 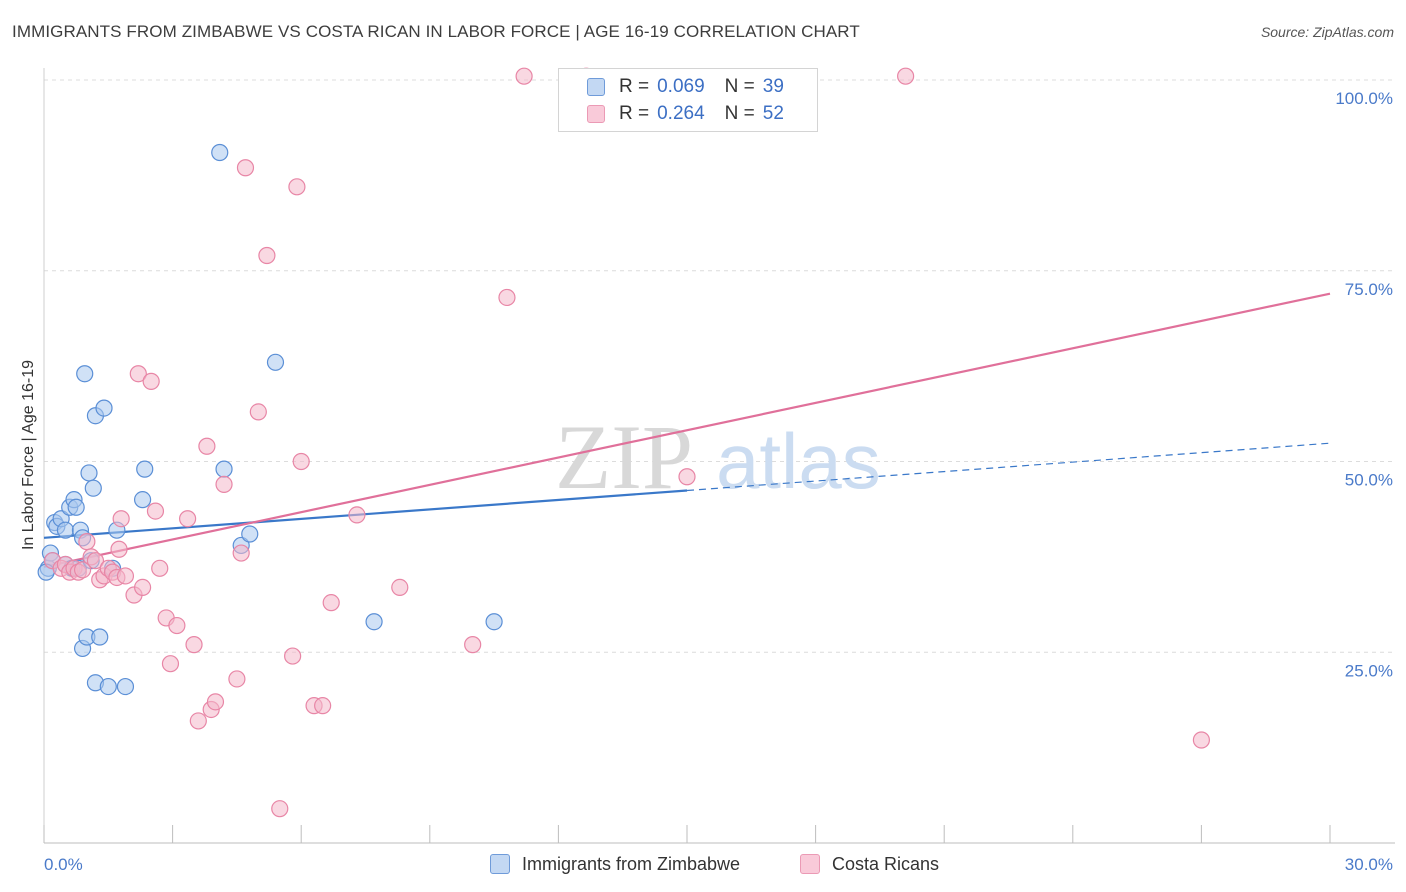 What do you see at coordinates (798, 461) in the screenshot?
I see `watermark-atlas: atlas` at bounding box center [798, 461].